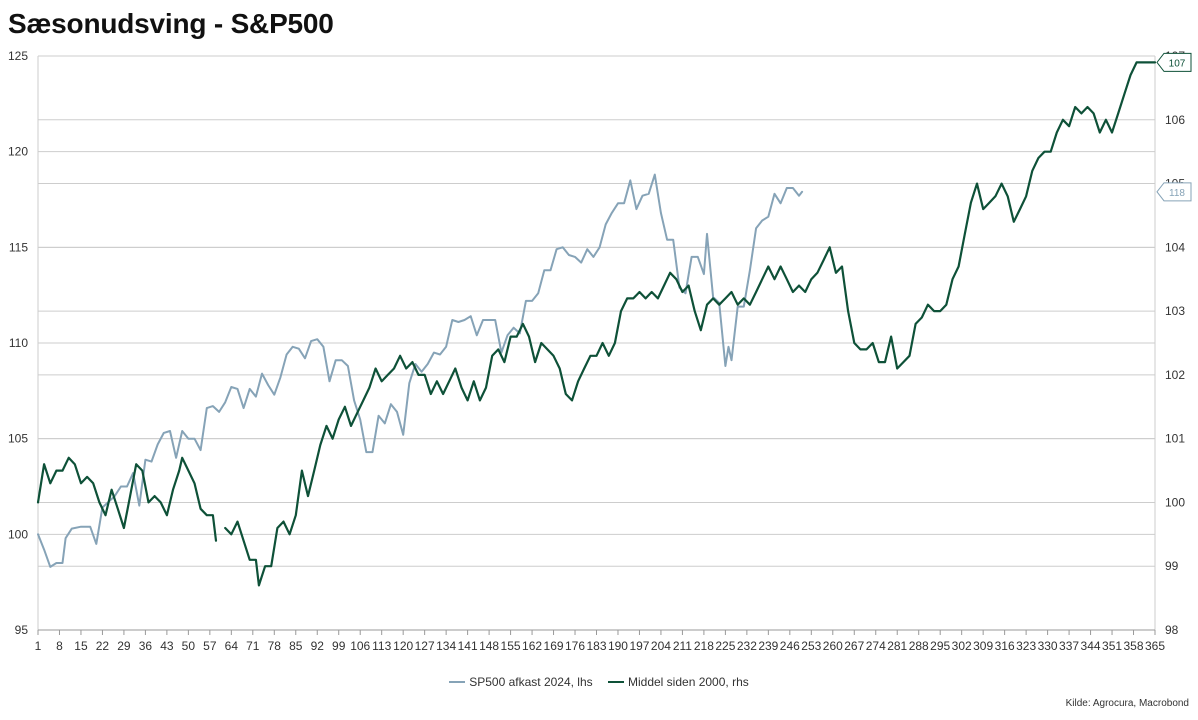 The width and height of the screenshot is (1198, 720). What do you see at coordinates (919, 646) in the screenshot?
I see `x-tick-label: 288` at bounding box center [919, 646].